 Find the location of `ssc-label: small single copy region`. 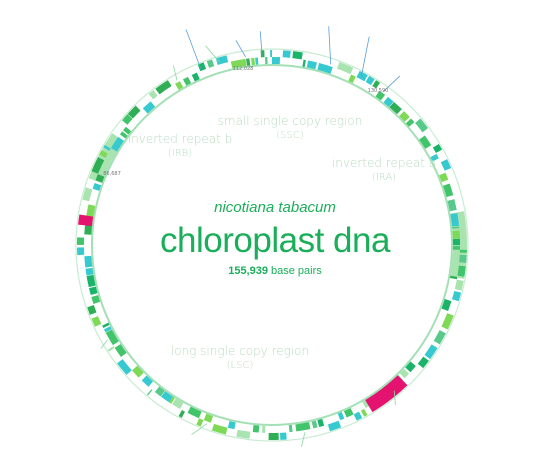

ssc-label: small single copy region is located at coordinates (290, 121).